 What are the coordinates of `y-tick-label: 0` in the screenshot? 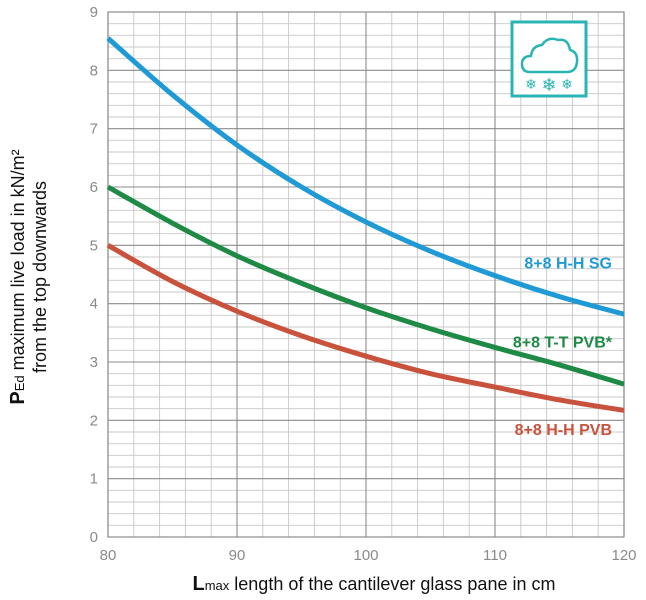 It's located at (94, 537).